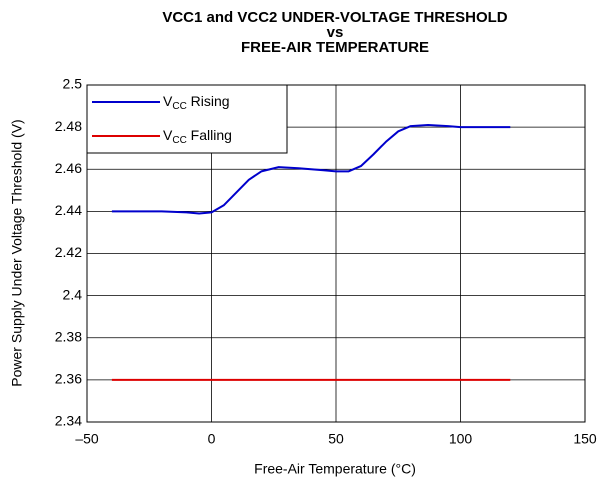  What do you see at coordinates (68, 126) in the screenshot?
I see `y-tick-label: 2.48` at bounding box center [68, 126].